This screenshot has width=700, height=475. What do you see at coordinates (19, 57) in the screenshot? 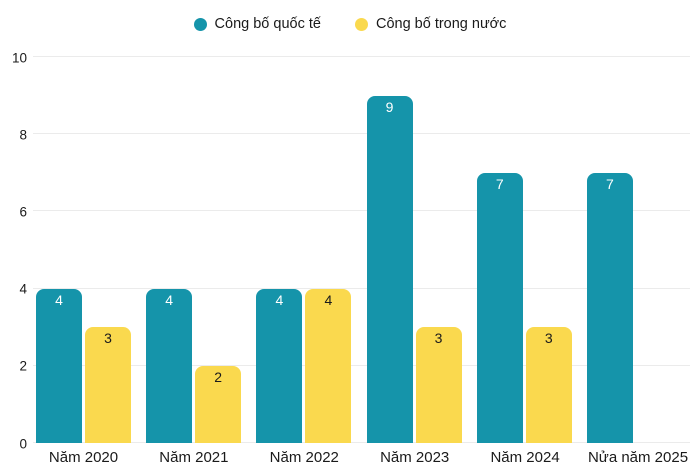
I see `y-axis-tick-label: 10` at bounding box center [19, 57].